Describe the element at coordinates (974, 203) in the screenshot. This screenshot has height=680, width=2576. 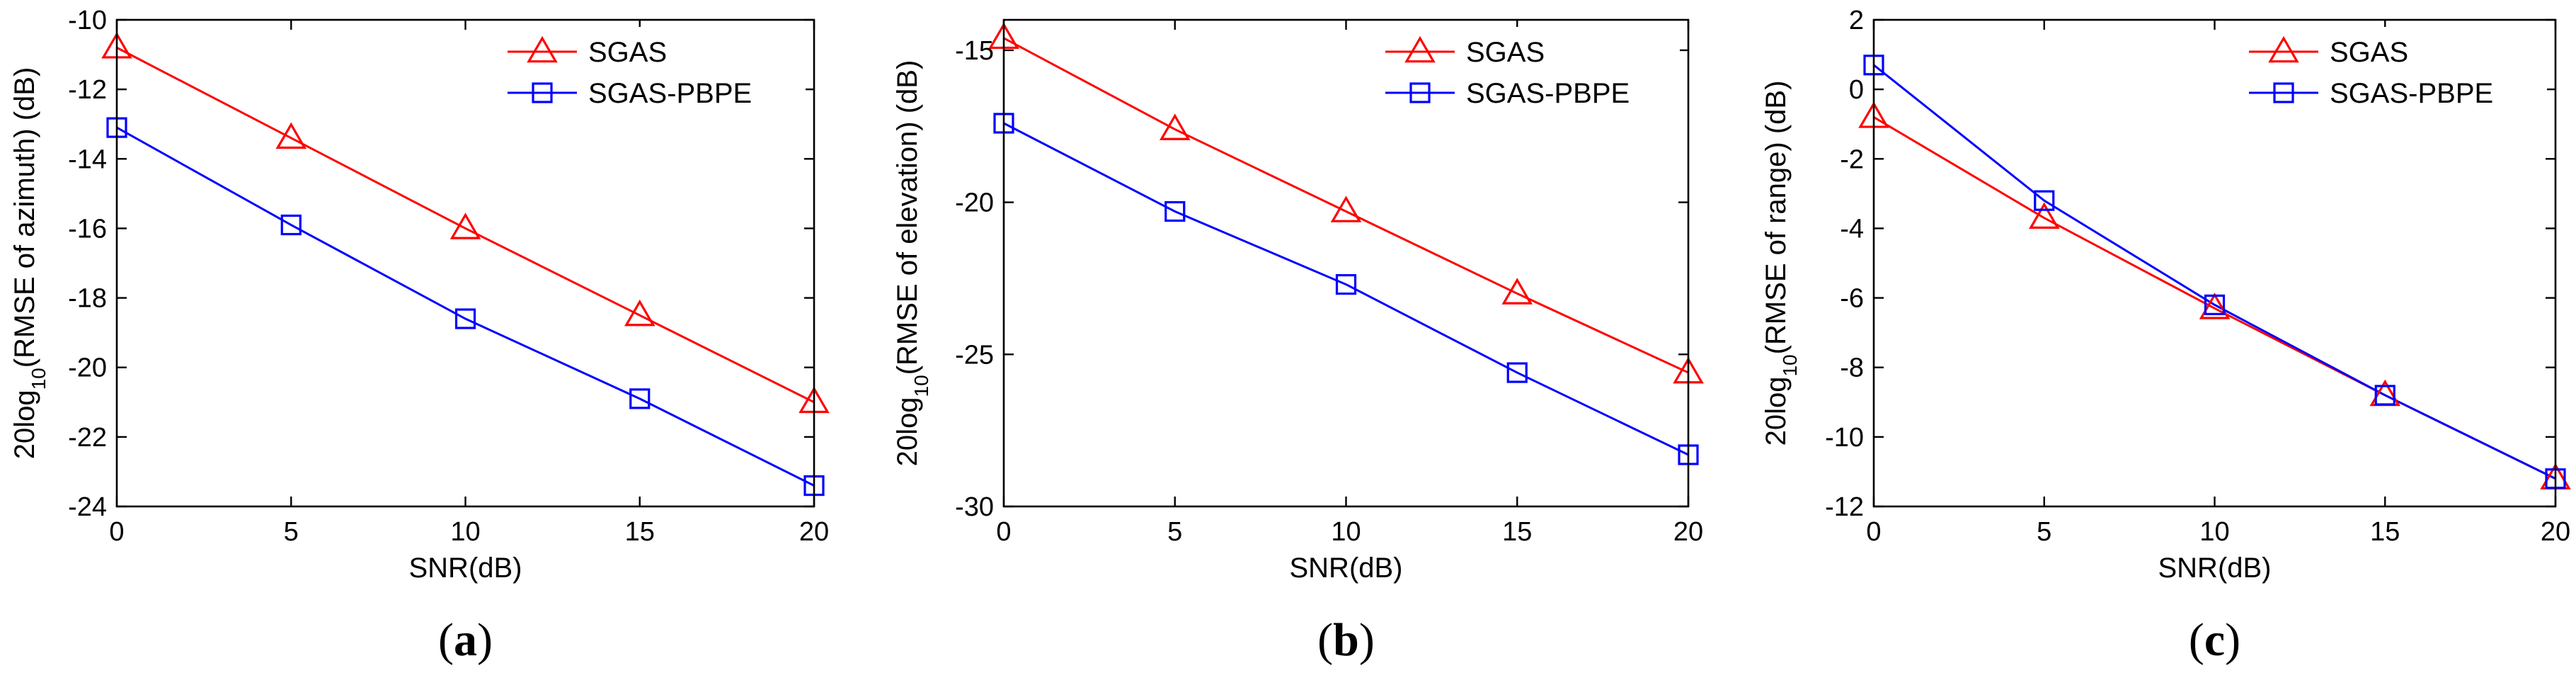
I see `y-tick-label-b-2: -20` at that location.